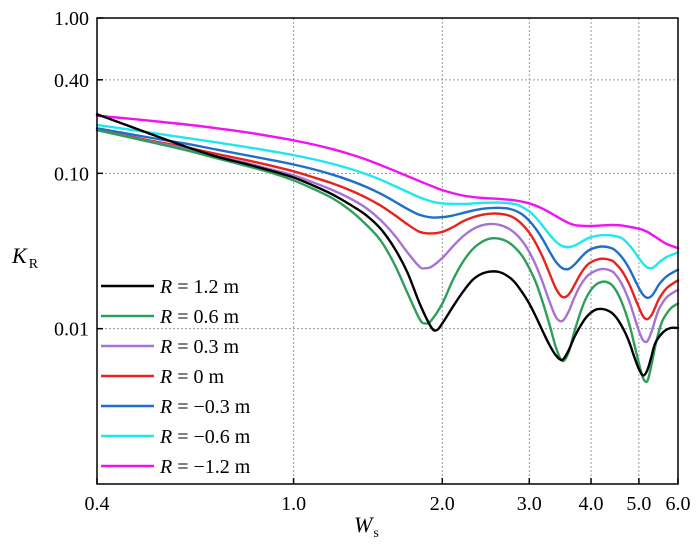 The height and width of the screenshot is (547, 700). What do you see at coordinates (191, 377) in the screenshot?
I see `legend-label-3: R = 0 m` at bounding box center [191, 377].